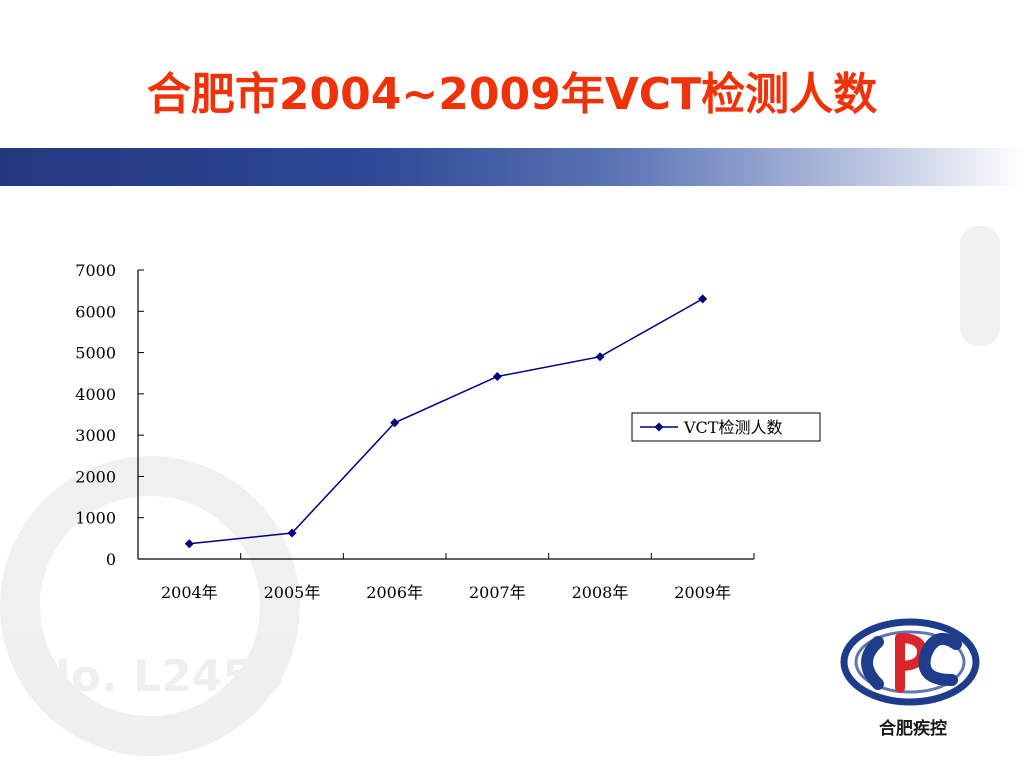 This screenshot has height=768, width=1024. Describe the element at coordinates (109, 415) in the screenshot. I see `y-axis: 0 1000 2000 3000 4000 5000 6000 7000` at that location.